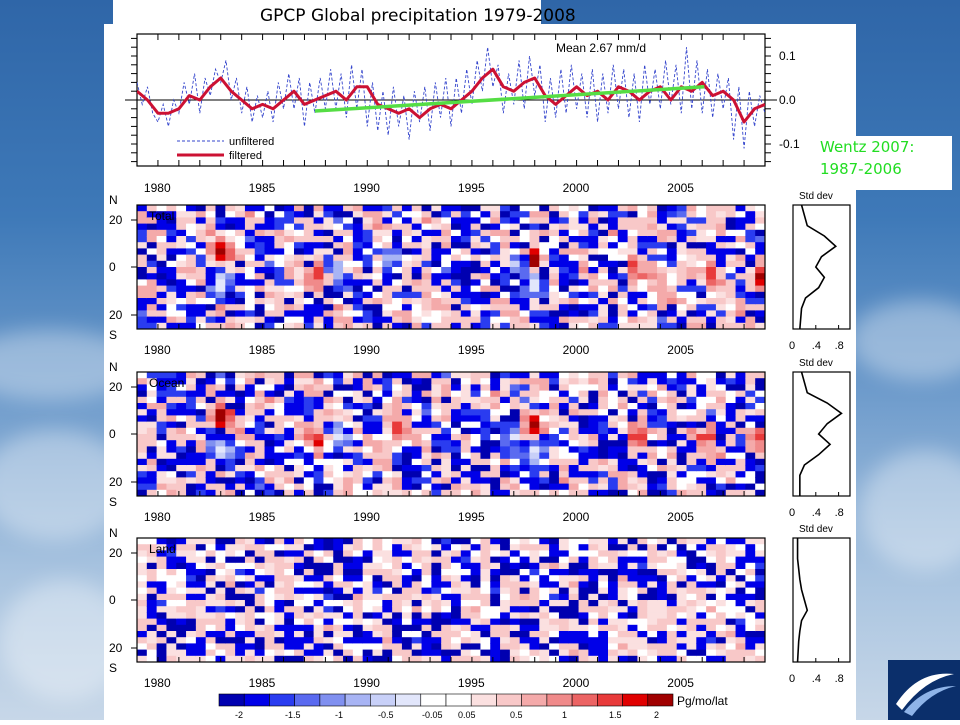 The width and height of the screenshot is (960, 725). I want to click on colorbar-swatch, so click(282, 700).